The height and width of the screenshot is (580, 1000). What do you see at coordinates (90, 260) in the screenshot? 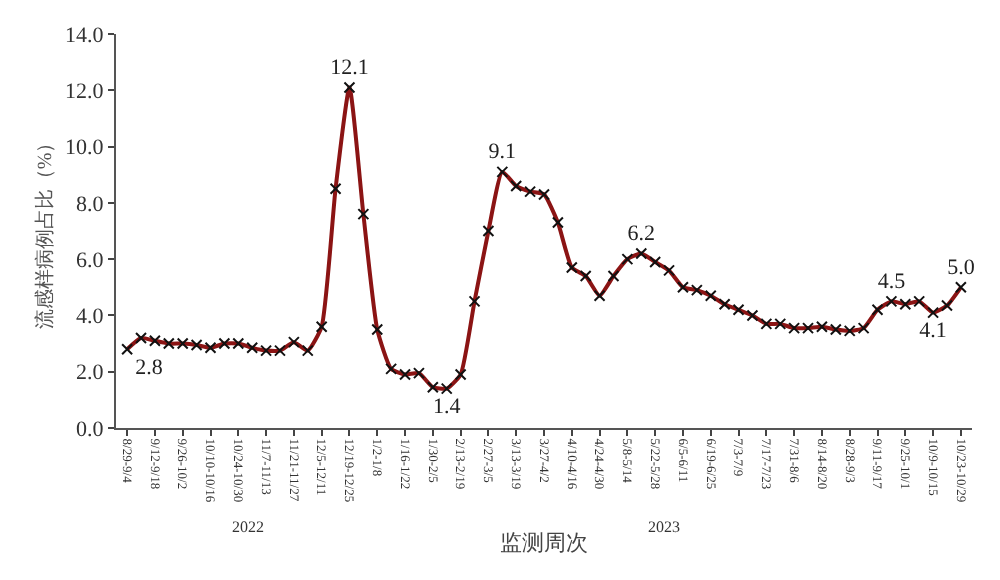
I see `y-tick-label: 6.0` at bounding box center [90, 260].